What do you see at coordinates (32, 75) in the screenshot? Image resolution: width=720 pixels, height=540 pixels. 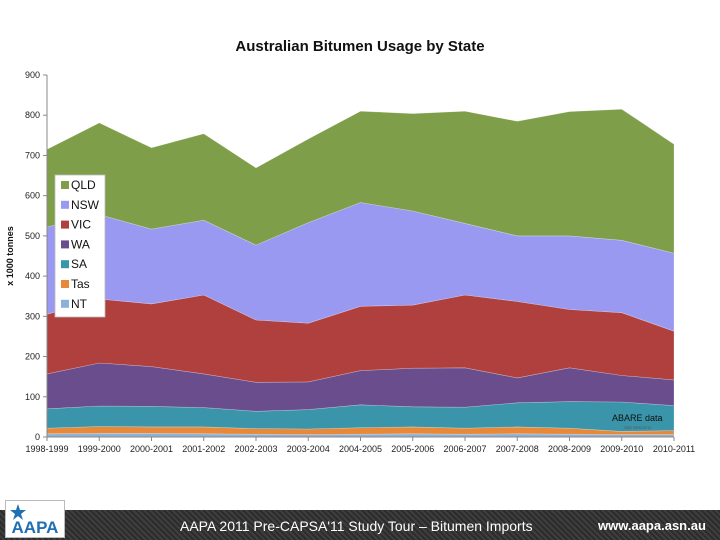 I see `y-tick-label: 900` at bounding box center [32, 75].